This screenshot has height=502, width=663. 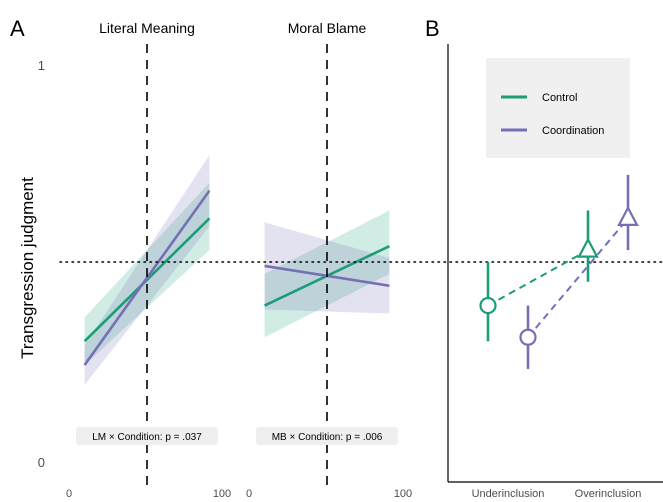 I want to click on annotation-box-literal-meaning, so click(x=147, y=436).